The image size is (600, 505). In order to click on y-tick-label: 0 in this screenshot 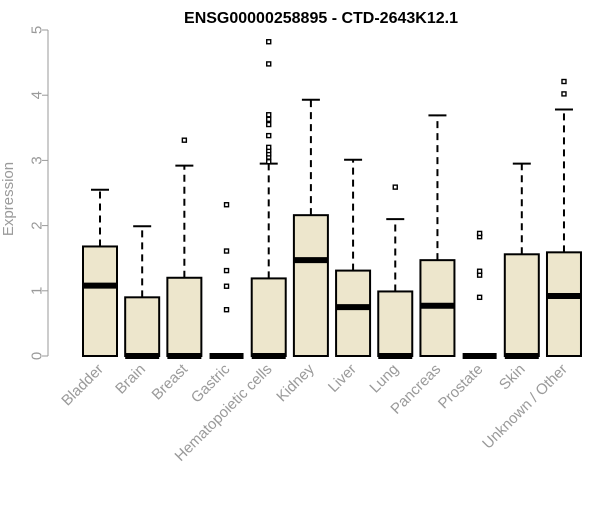, I will do `click(36, 356)`.